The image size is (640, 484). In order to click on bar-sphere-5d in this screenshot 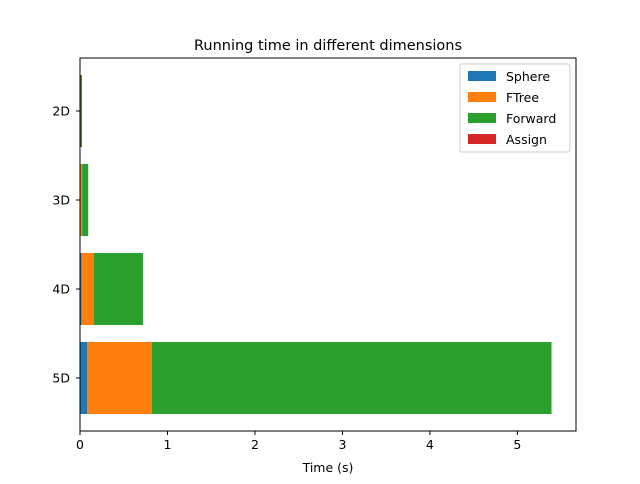, I will do `click(83, 378)`.